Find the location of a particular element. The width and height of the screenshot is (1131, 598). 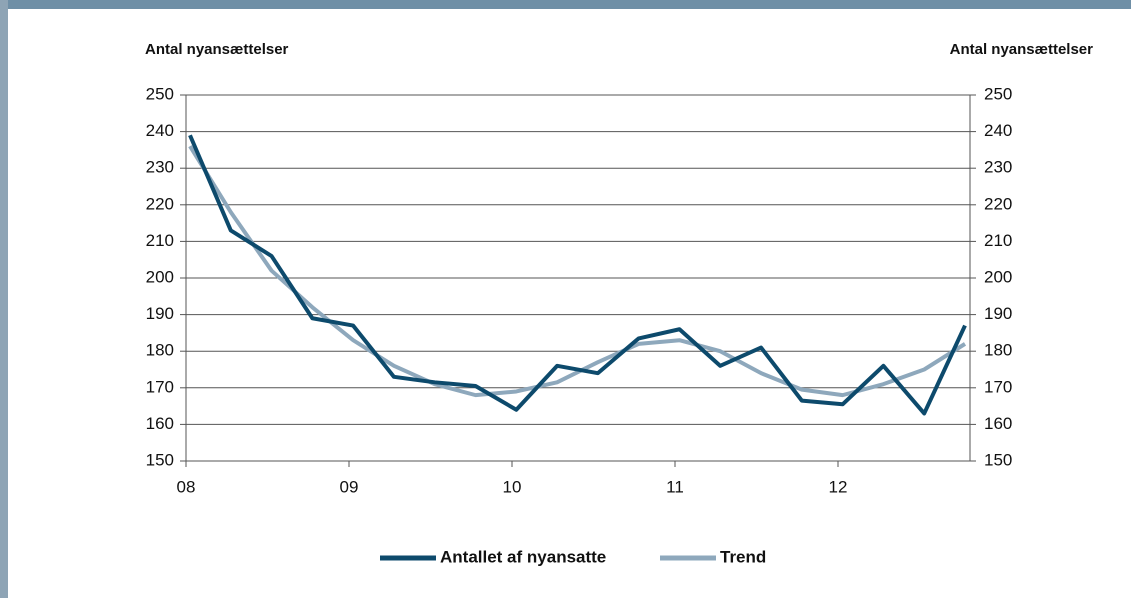

y2-tick-label: 160 is located at coordinates (998, 423).